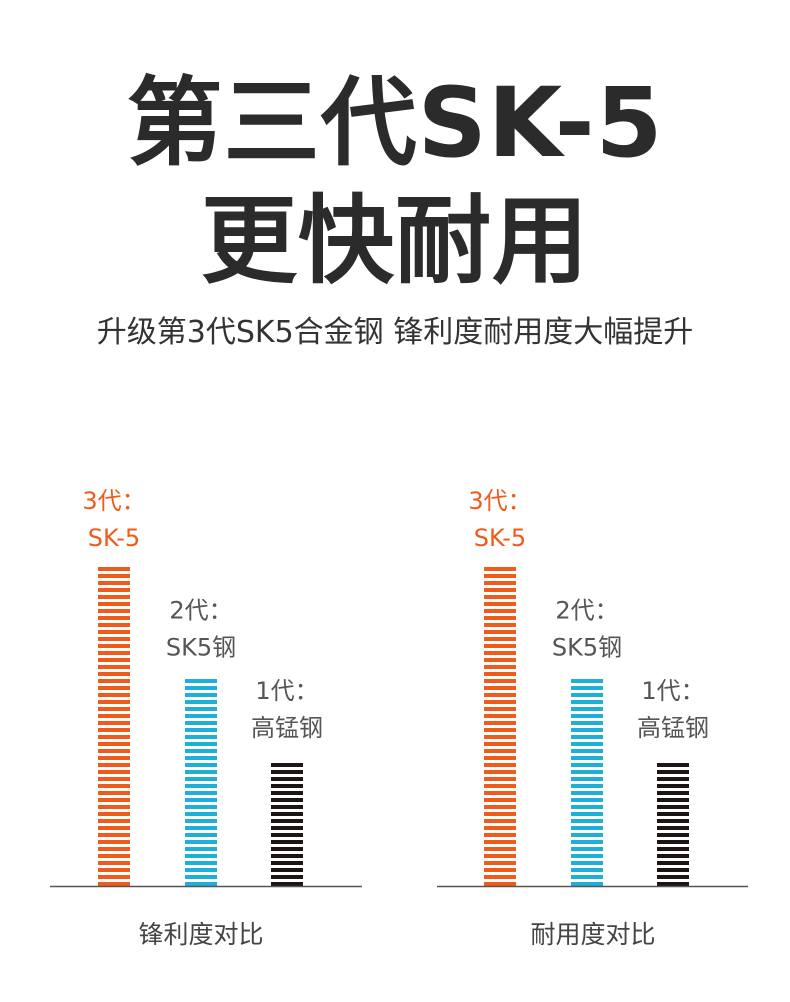 Image resolution: width=790 pixels, height=1002 pixels. What do you see at coordinates (395, 332) in the screenshot?
I see `subtitle: 升级第3代SK5合金钢 锋利度耐用度大幅提升` at bounding box center [395, 332].